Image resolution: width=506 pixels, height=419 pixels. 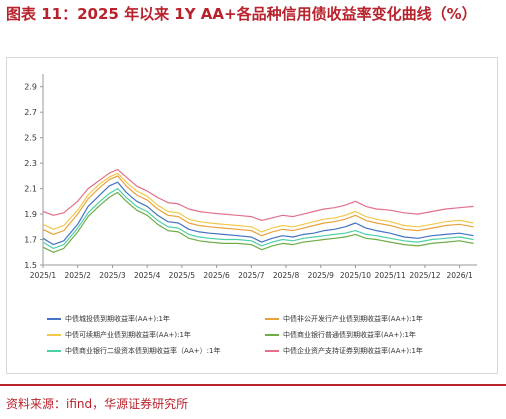 I want to click on y-tick-label: 1.9, so click(x=30, y=214).